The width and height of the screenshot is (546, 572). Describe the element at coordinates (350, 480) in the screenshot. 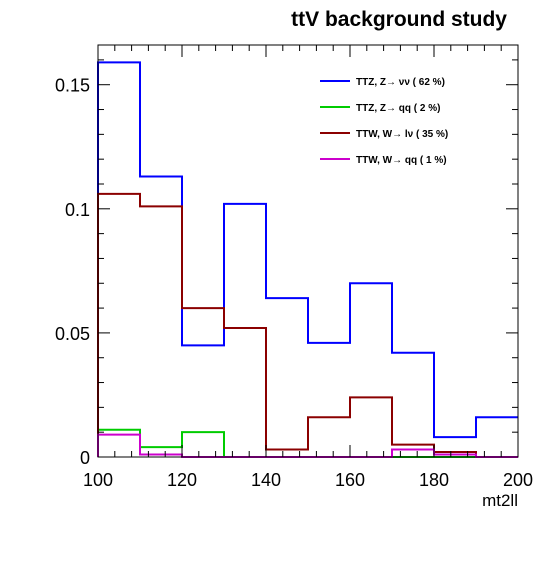

I see `x-tick-label: 160` at that location.